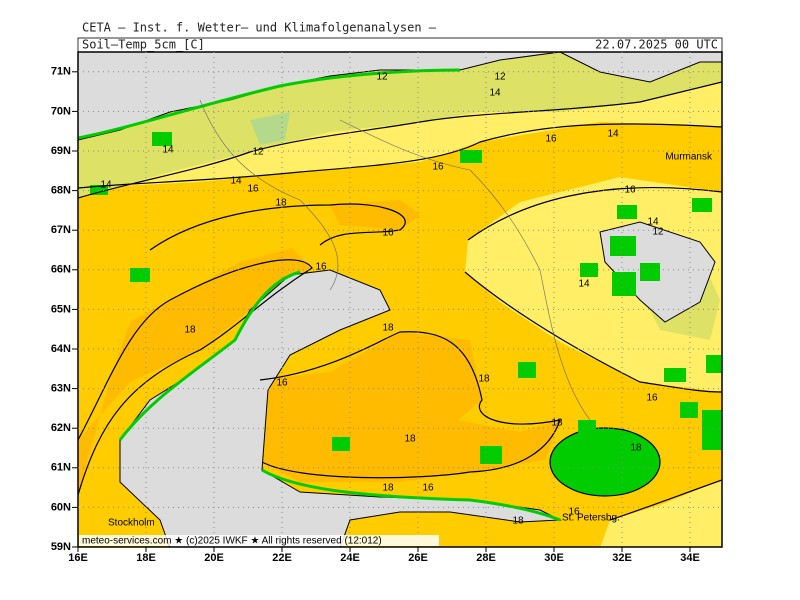 This screenshot has height=600, width=800. I want to click on lat-label: 66N, so click(61, 270).